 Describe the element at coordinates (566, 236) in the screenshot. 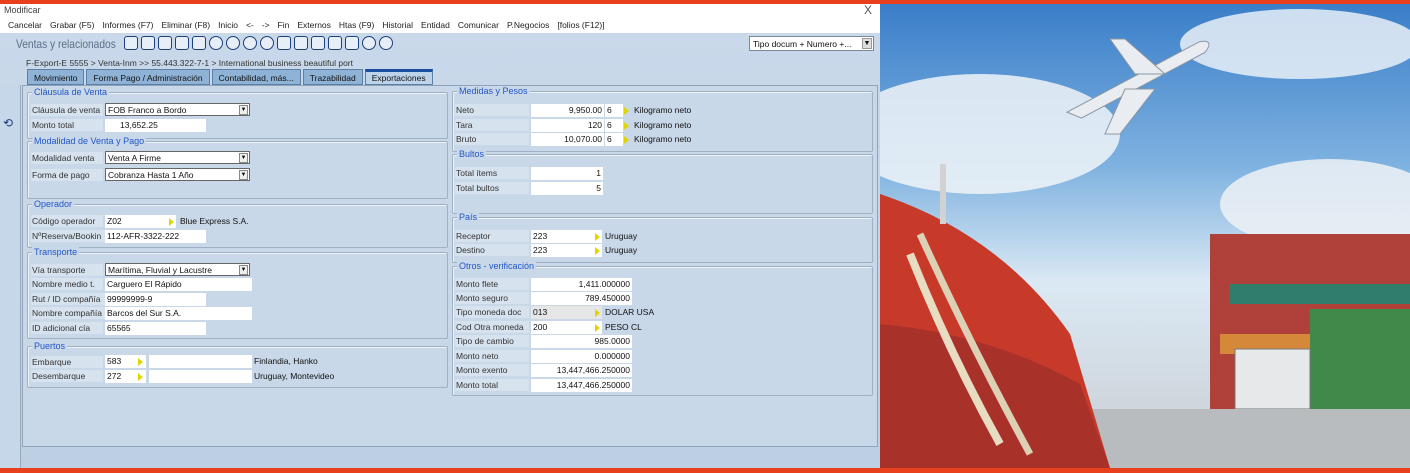

I see `receptor-field: 223` at that location.